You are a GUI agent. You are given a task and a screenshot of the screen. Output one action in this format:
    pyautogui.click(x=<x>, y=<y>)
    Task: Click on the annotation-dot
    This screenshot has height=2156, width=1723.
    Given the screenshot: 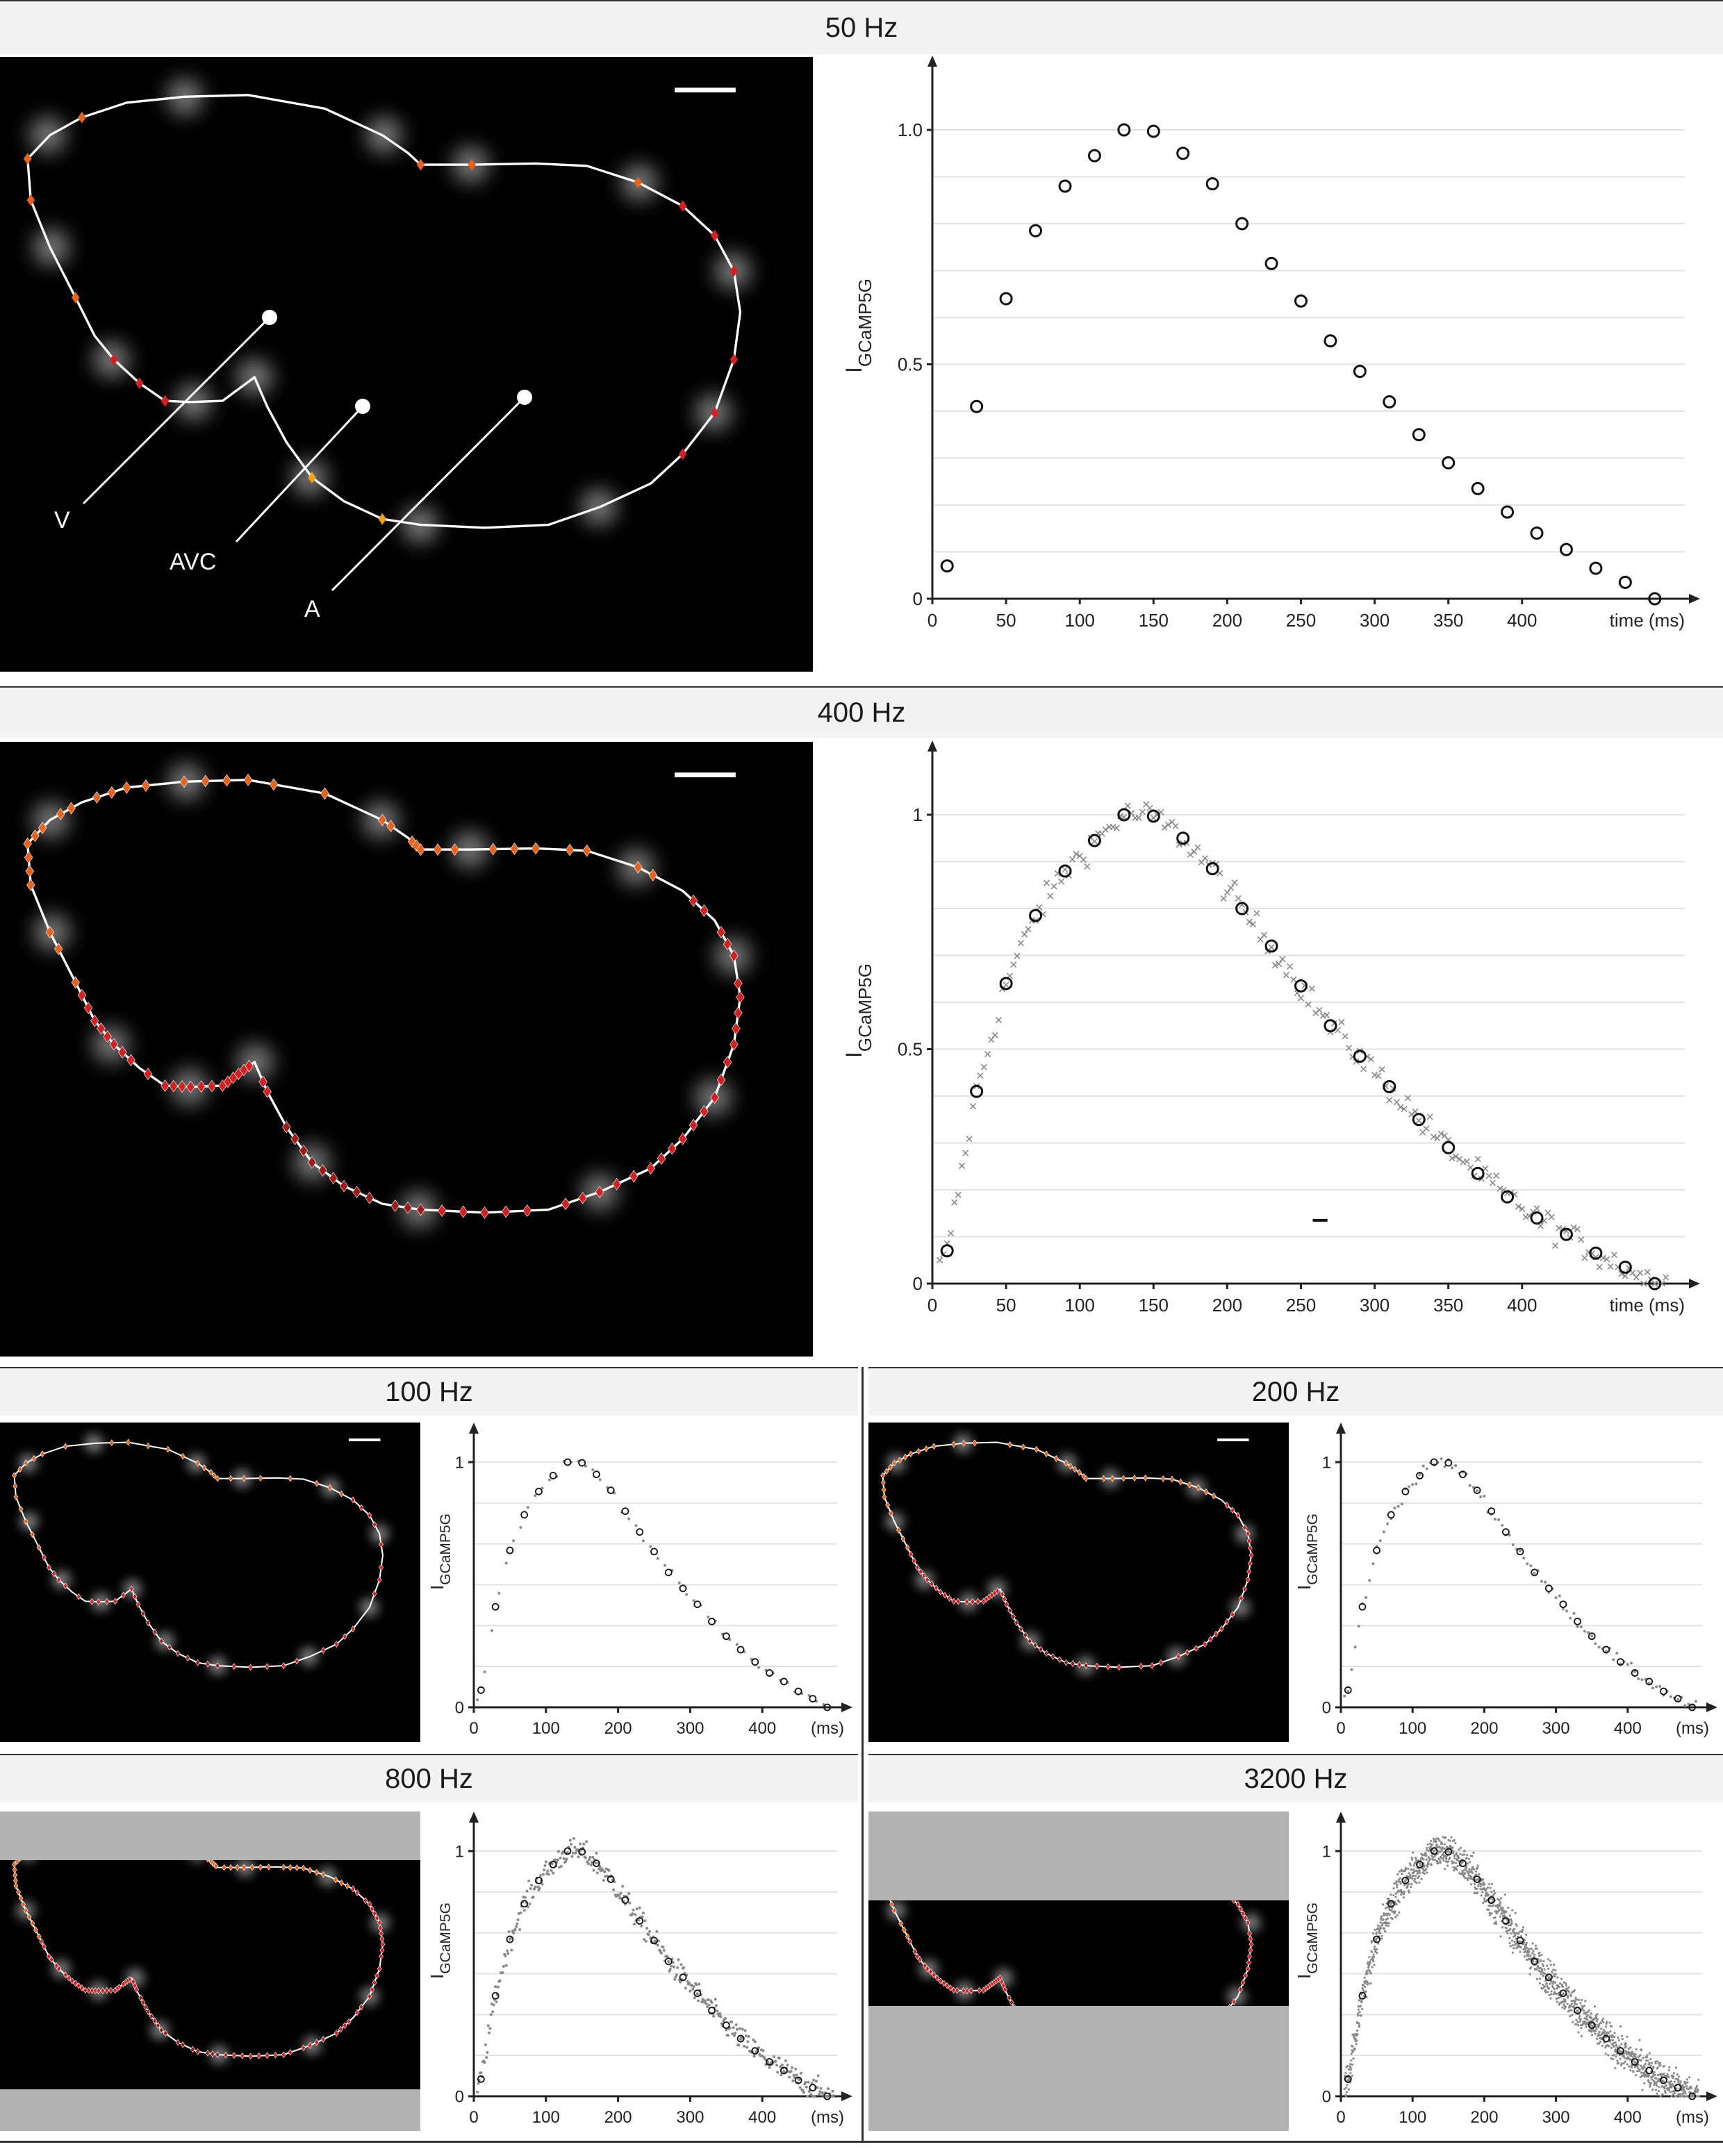 What is the action you would take?
    pyautogui.click(x=362, y=406)
    